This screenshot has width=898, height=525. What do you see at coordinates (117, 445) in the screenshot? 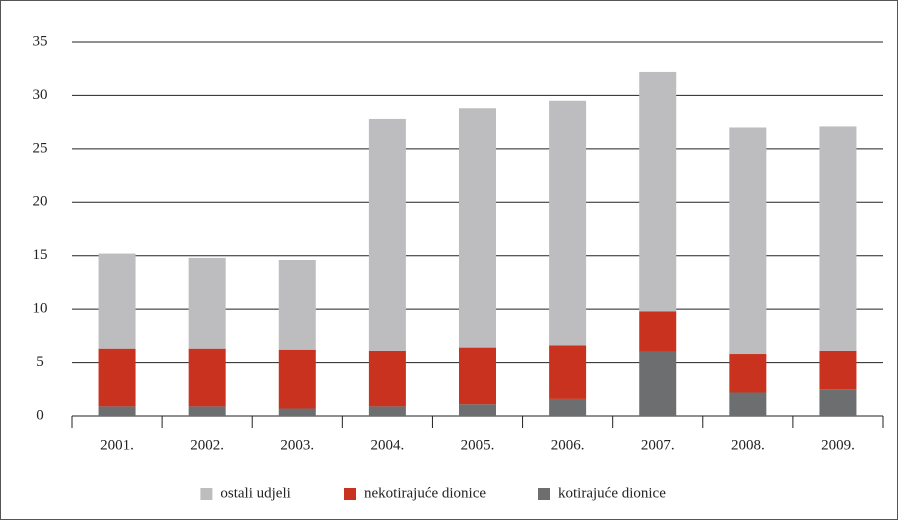
I see `x-tick-label: 2001.` at bounding box center [117, 445].